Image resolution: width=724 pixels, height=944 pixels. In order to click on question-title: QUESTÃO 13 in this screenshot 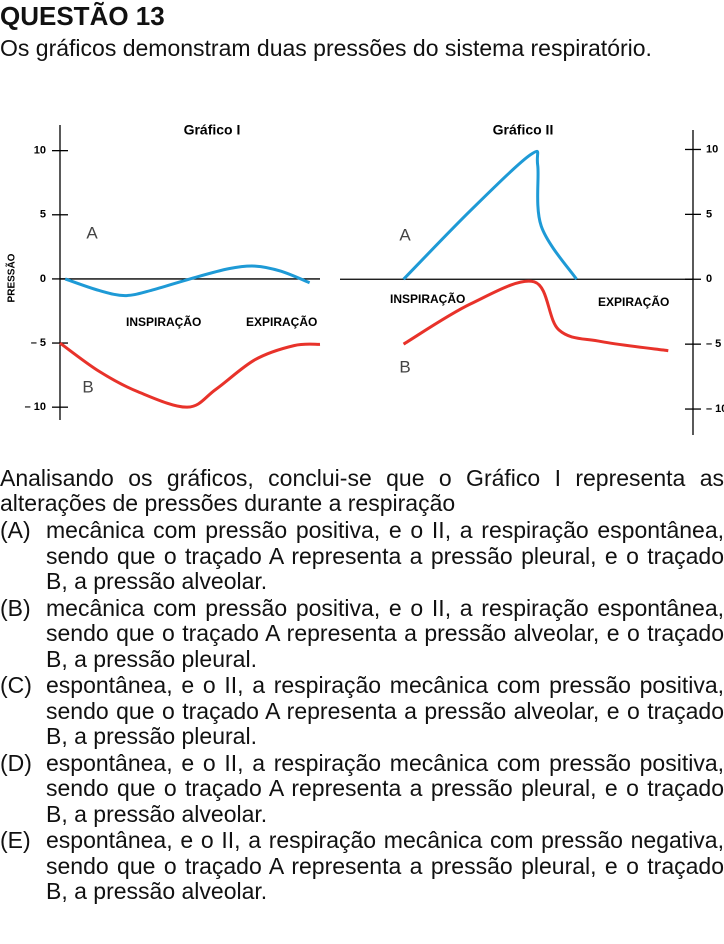, I will do `click(82, 16)`.